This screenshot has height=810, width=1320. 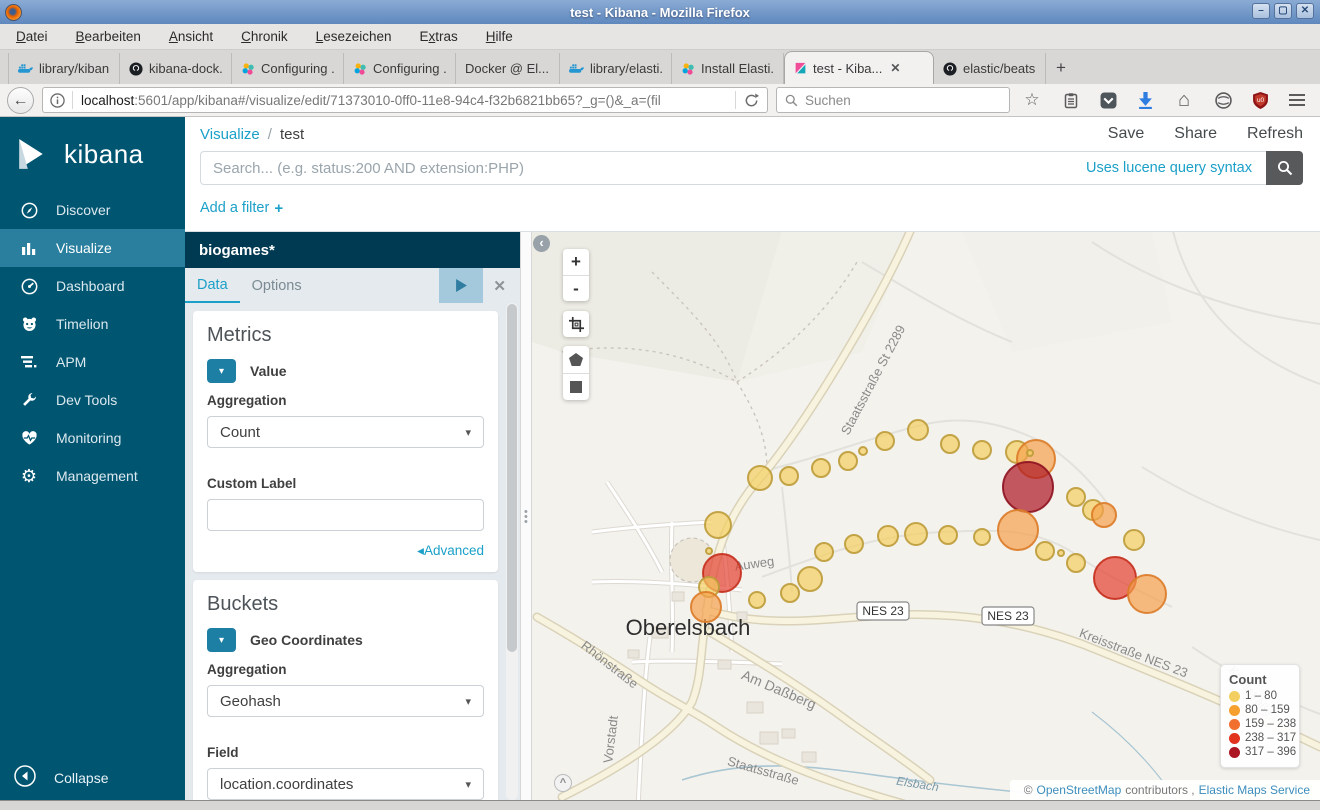 What do you see at coordinates (212, 285) in the screenshot?
I see `tab-data: Data` at bounding box center [212, 285].